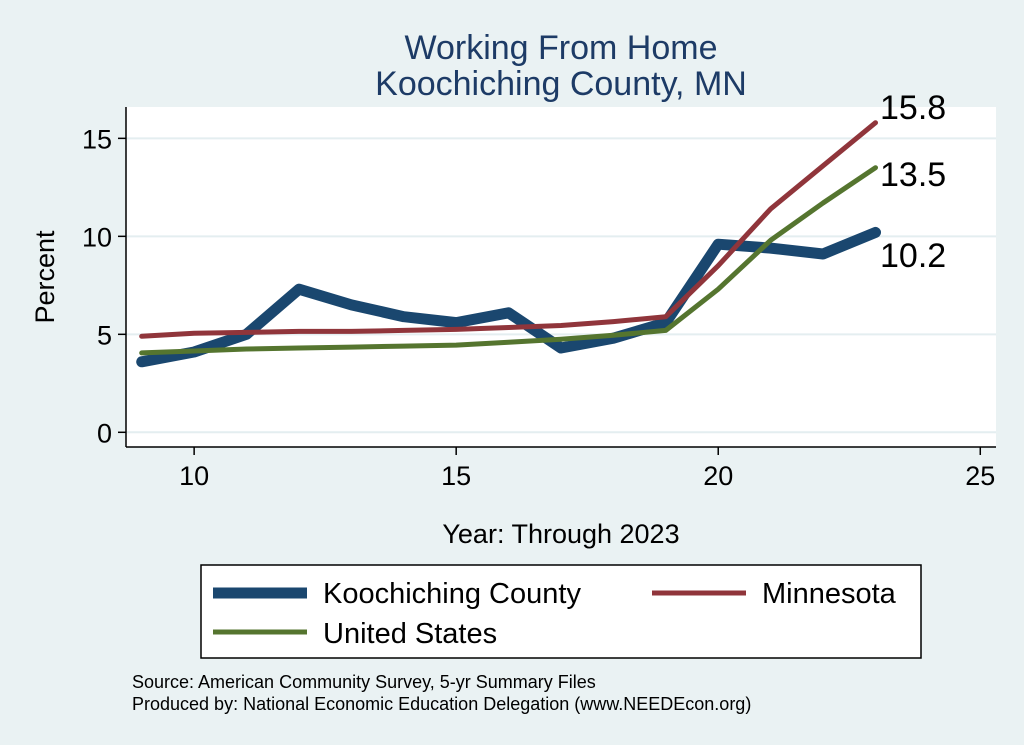 The width and height of the screenshot is (1024, 745). What do you see at coordinates (913, 175) in the screenshot?
I see `end-label-united-states: 13.5` at bounding box center [913, 175].